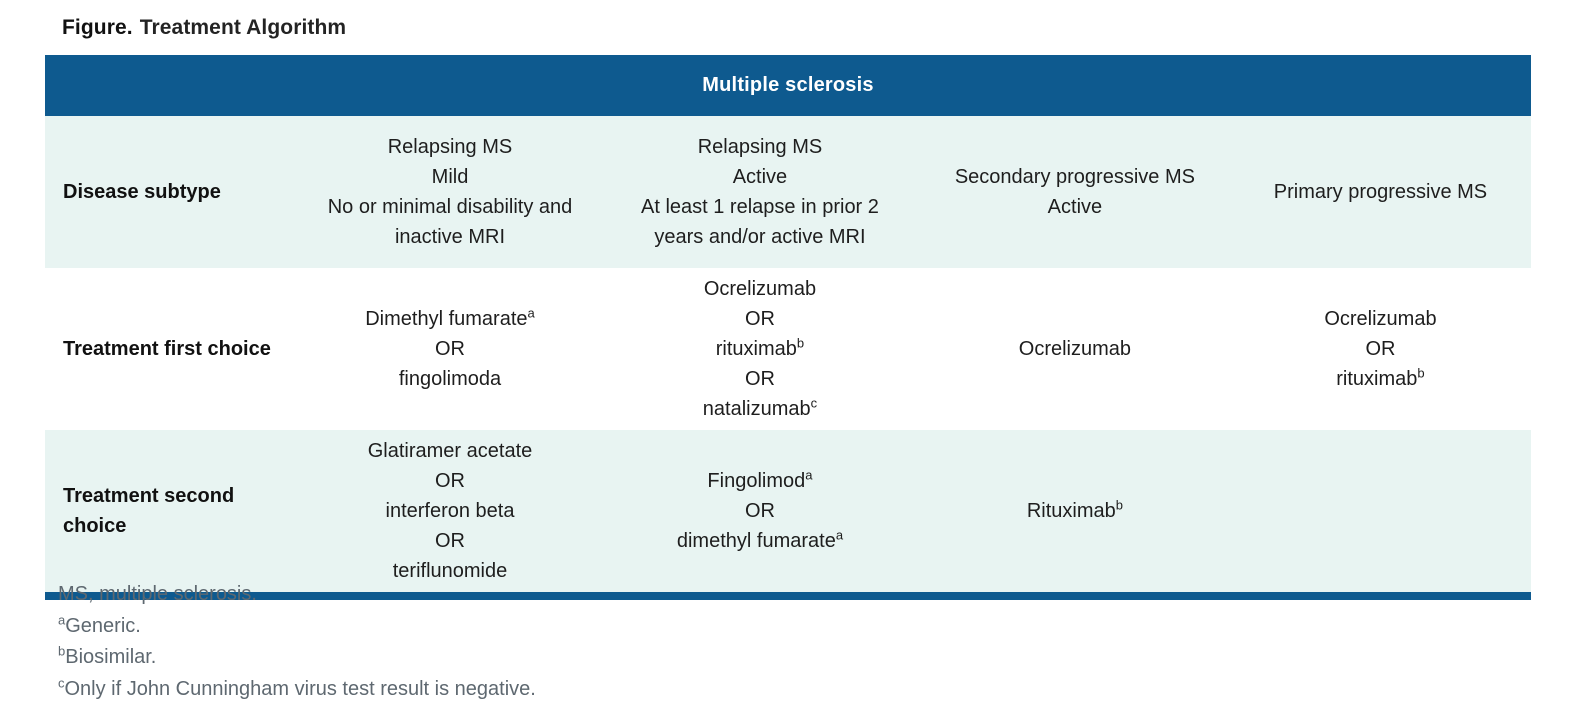 This screenshot has height=724, width=1580. Describe the element at coordinates (450, 207) in the screenshot. I see `table-cell-line: No or minimal disability and` at that location.